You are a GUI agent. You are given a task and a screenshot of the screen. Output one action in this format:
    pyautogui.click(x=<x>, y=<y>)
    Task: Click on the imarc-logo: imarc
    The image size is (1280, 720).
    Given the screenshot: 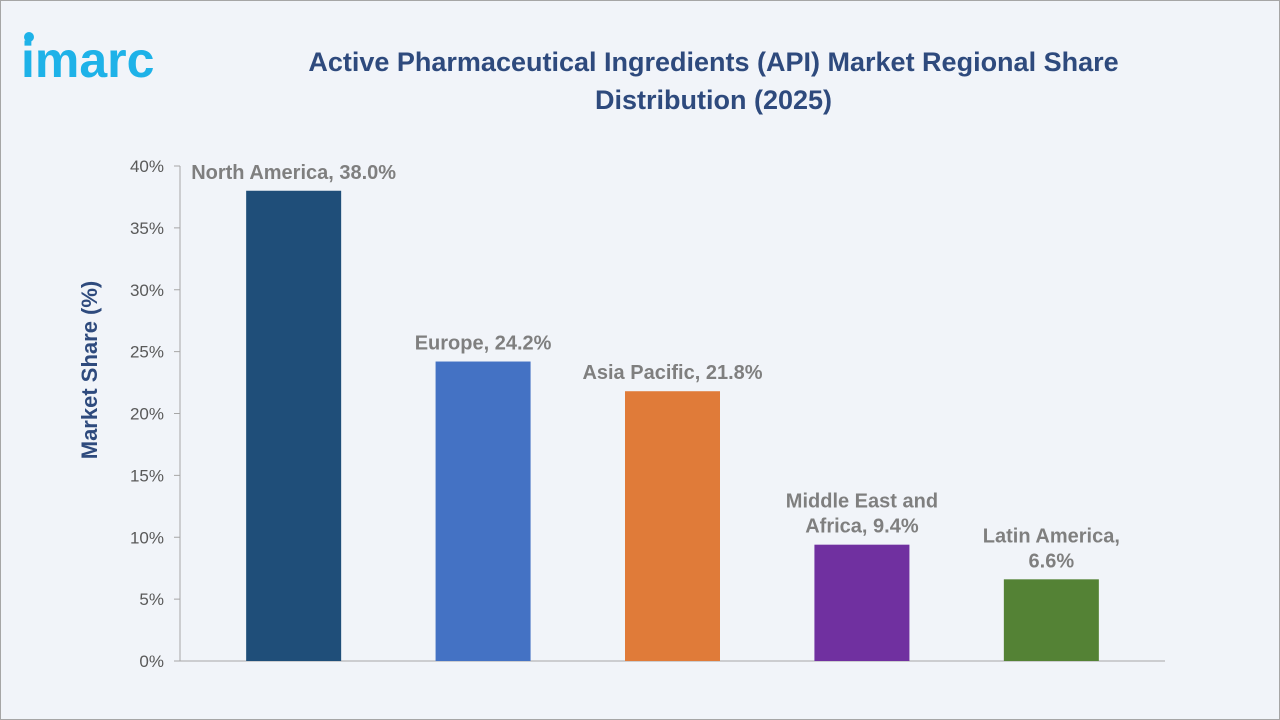 What is the action you would take?
    pyautogui.click(x=87, y=58)
    